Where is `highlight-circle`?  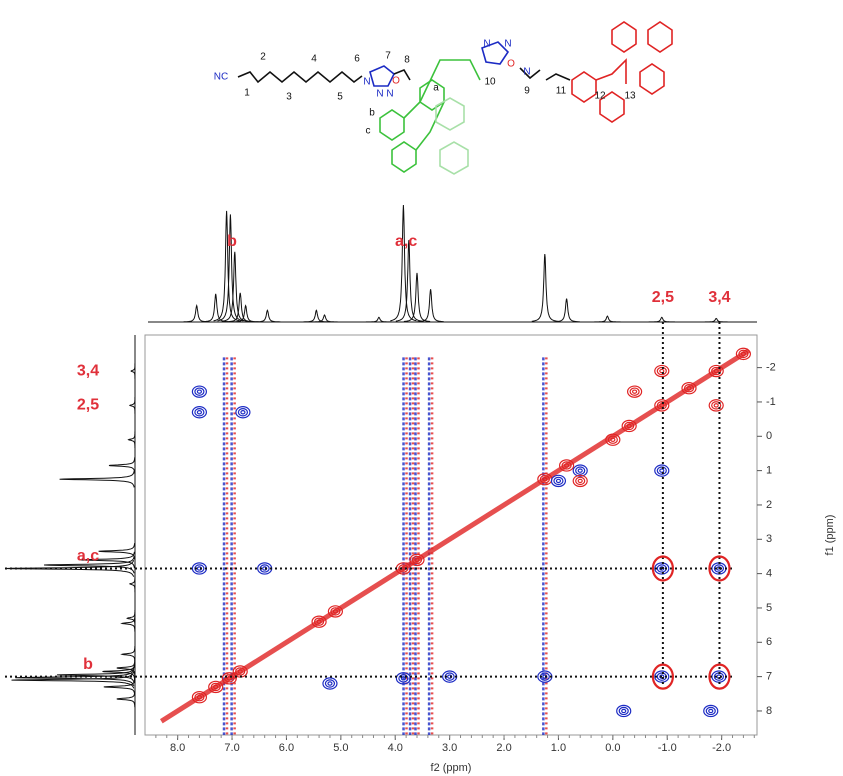
highlight-circle is located at coordinates (662, 676).